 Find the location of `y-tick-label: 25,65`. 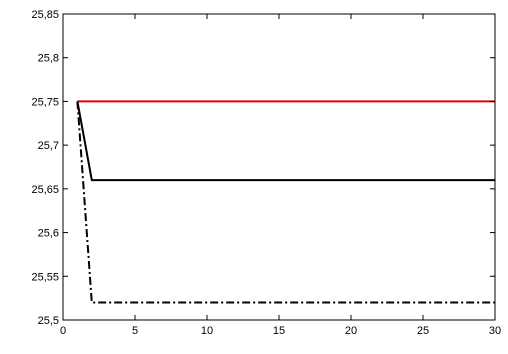

y-tick-label: 25,65 is located at coordinates (45, 190).